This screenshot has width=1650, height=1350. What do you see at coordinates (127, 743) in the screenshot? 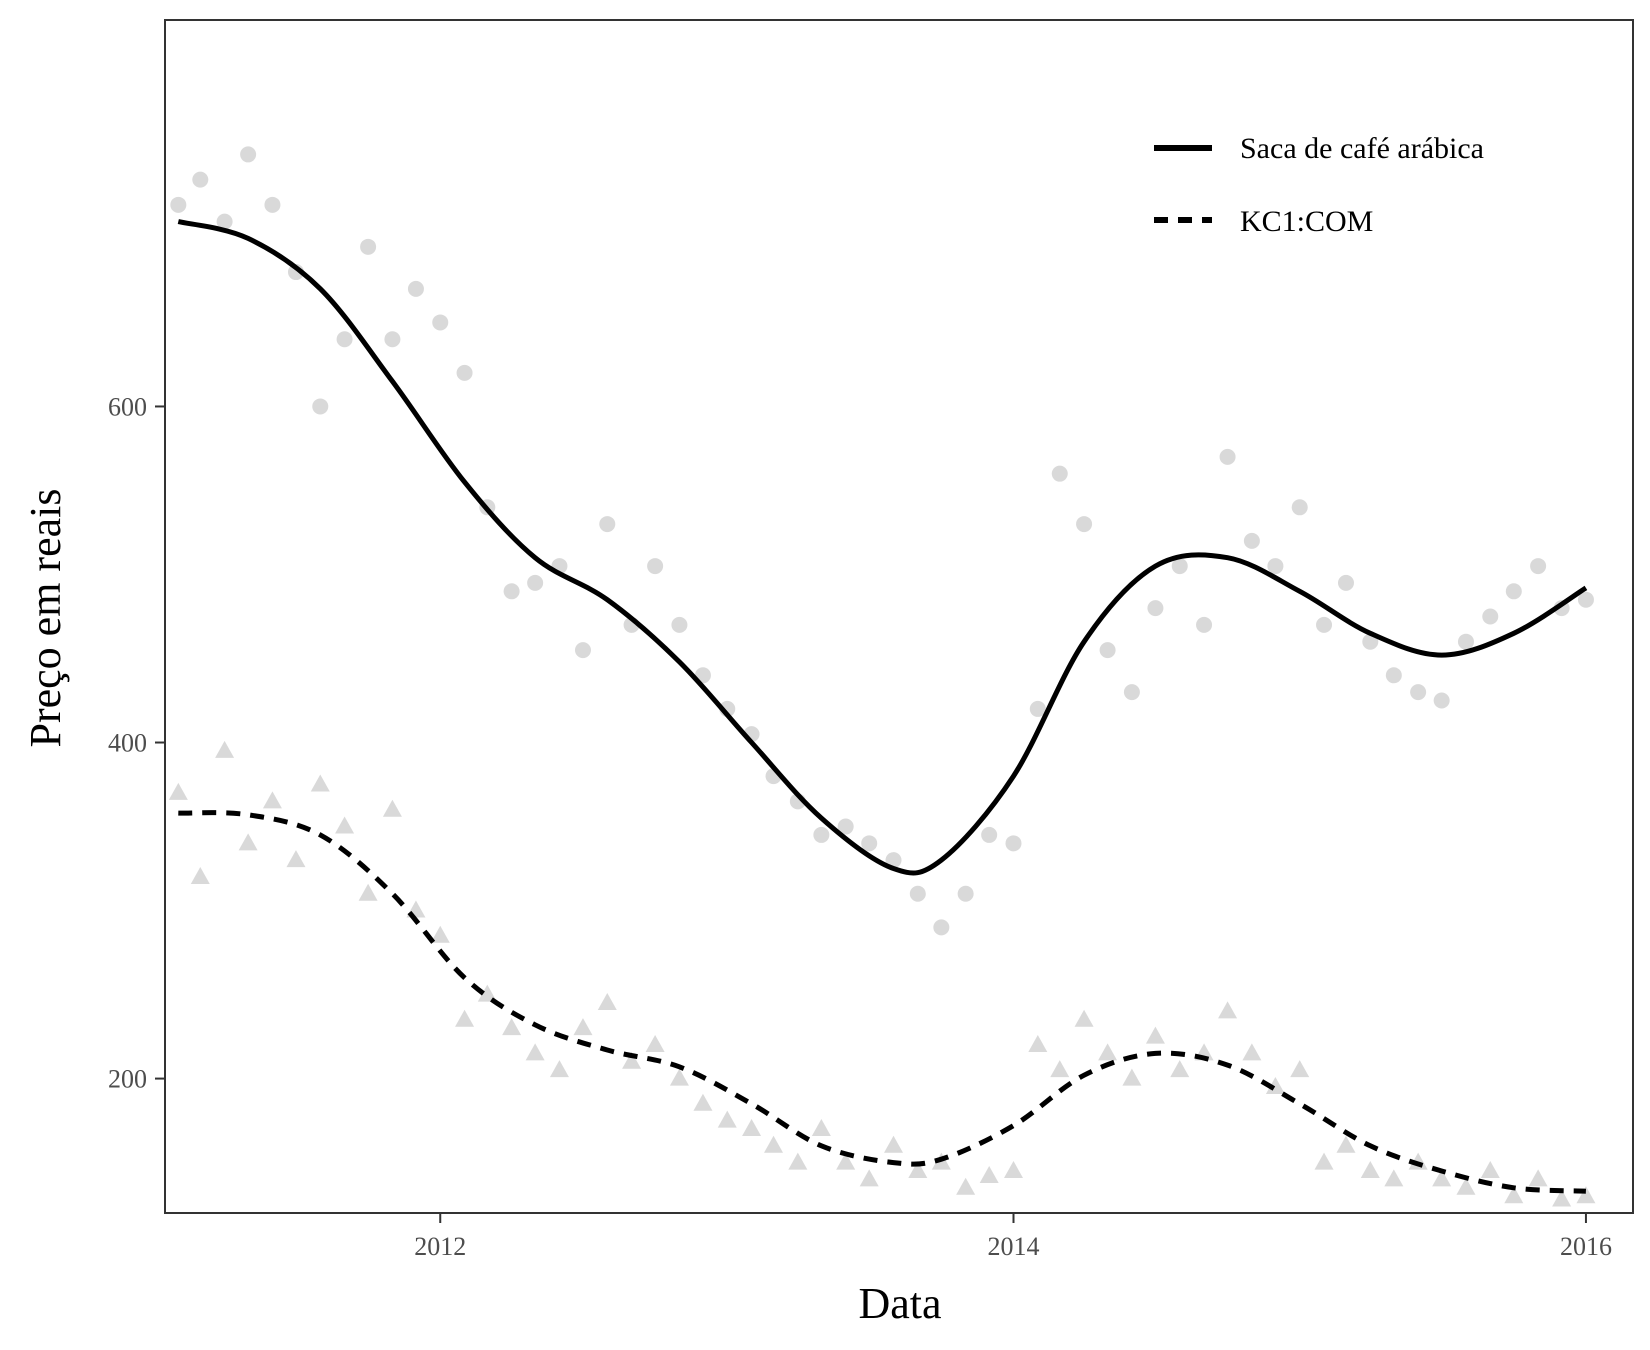
I see `y-tick-label: 400` at bounding box center [127, 743].